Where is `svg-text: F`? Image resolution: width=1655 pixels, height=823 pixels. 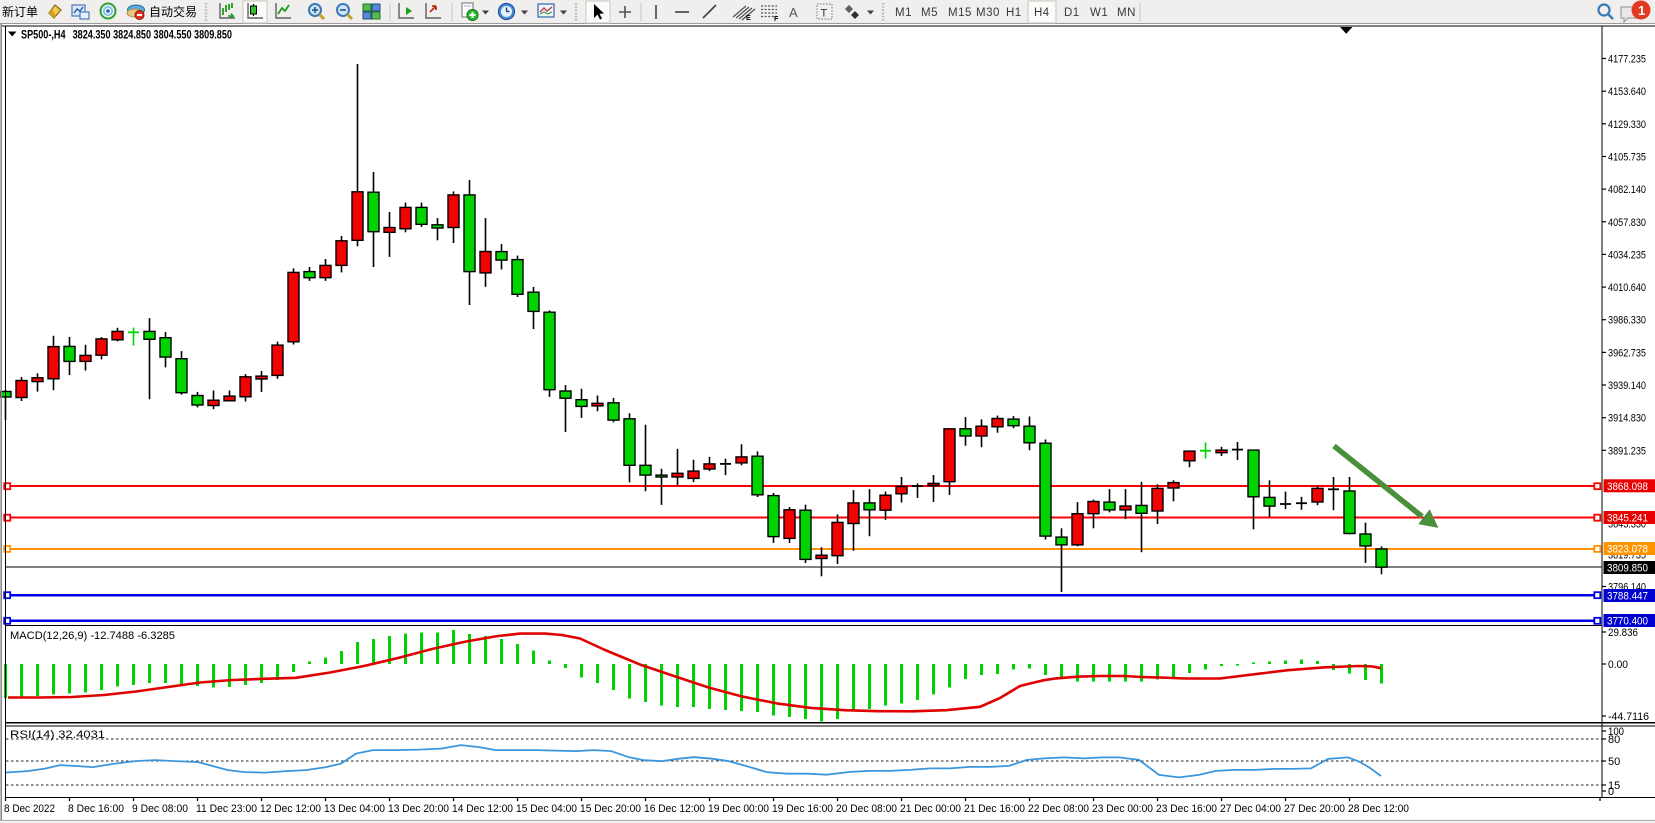 svg-text: F is located at coordinates (776, 19).